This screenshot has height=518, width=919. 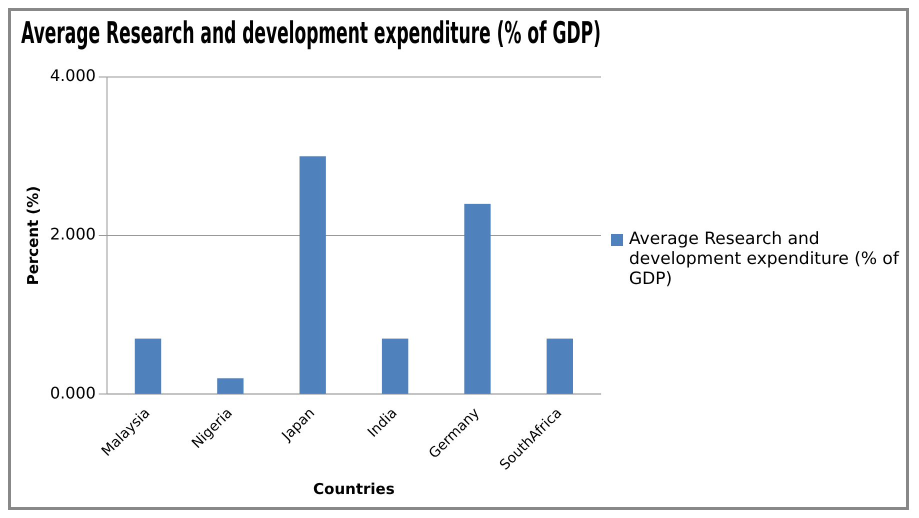 I want to click on legend-label: Average Research and development expenditure (% of GDP), so click(x=764, y=259).